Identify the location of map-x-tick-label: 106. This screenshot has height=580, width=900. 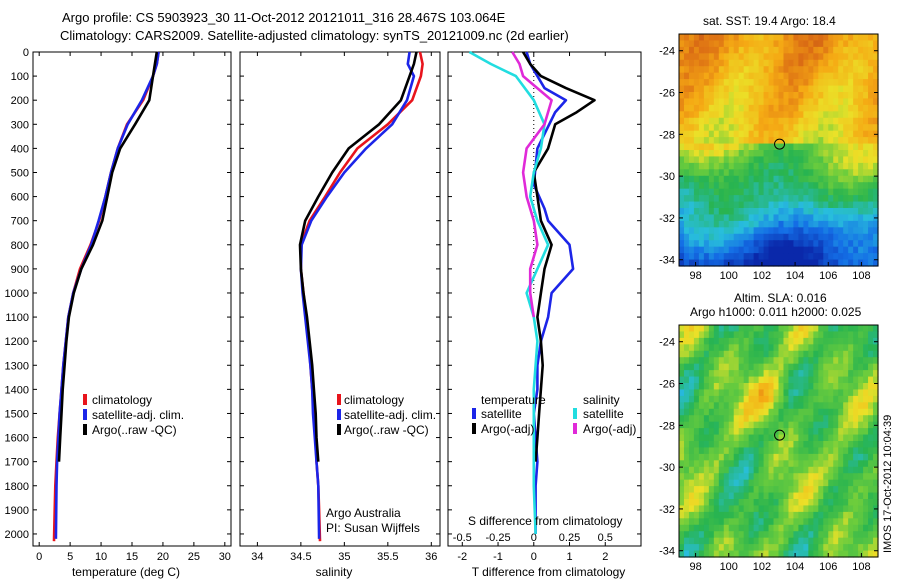
(828, 276).